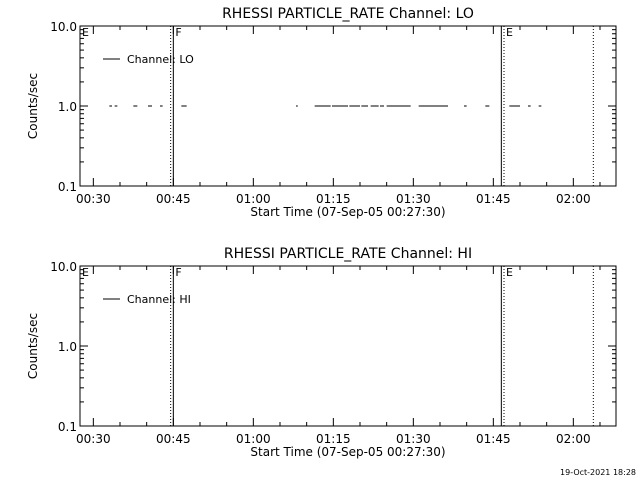 The image size is (640, 480). Describe the element at coordinates (159, 299) in the screenshot. I see `legend-label: Channel: HI` at that location.